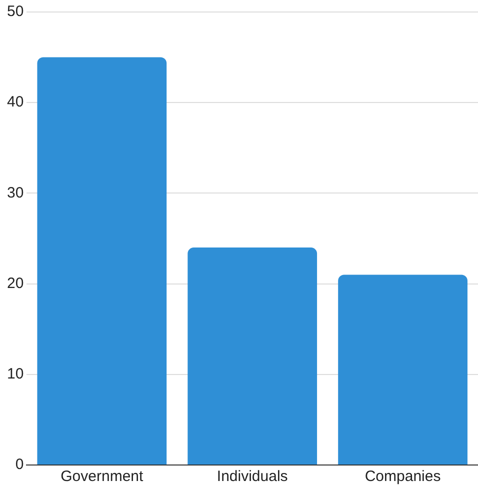  What do you see at coordinates (15, 374) in the screenshot?
I see `y-tick-label: 10` at bounding box center [15, 374].